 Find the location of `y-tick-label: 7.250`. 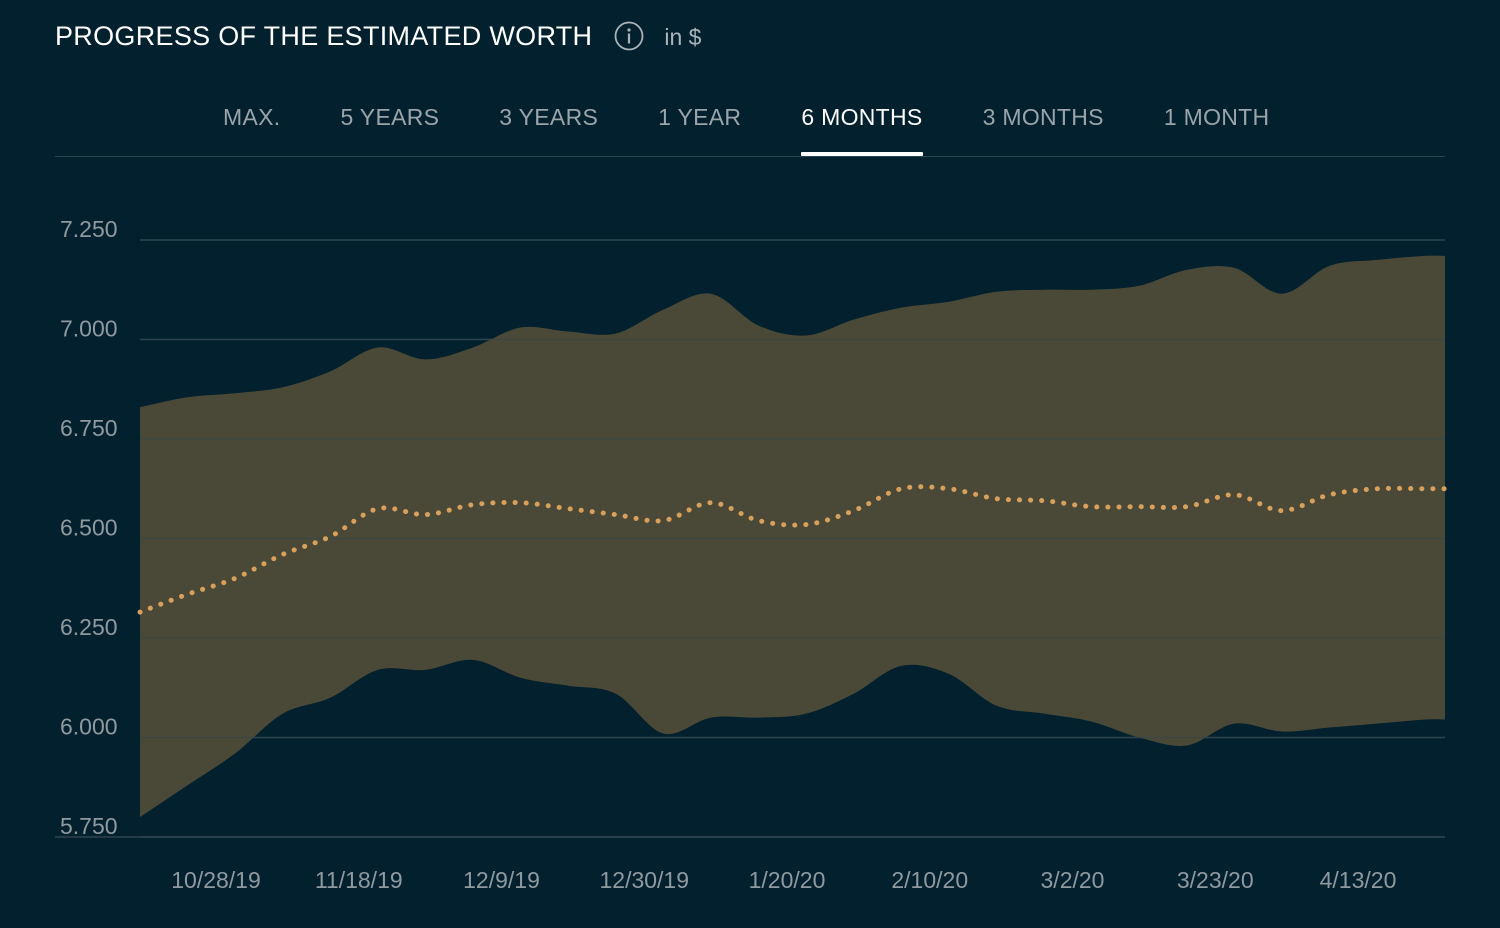

y-tick-label: 7.250 is located at coordinates (89, 229).